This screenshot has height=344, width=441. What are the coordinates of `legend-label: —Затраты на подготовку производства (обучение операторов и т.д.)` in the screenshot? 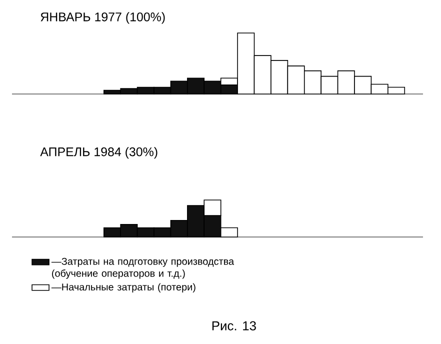 It's located at (142, 268).